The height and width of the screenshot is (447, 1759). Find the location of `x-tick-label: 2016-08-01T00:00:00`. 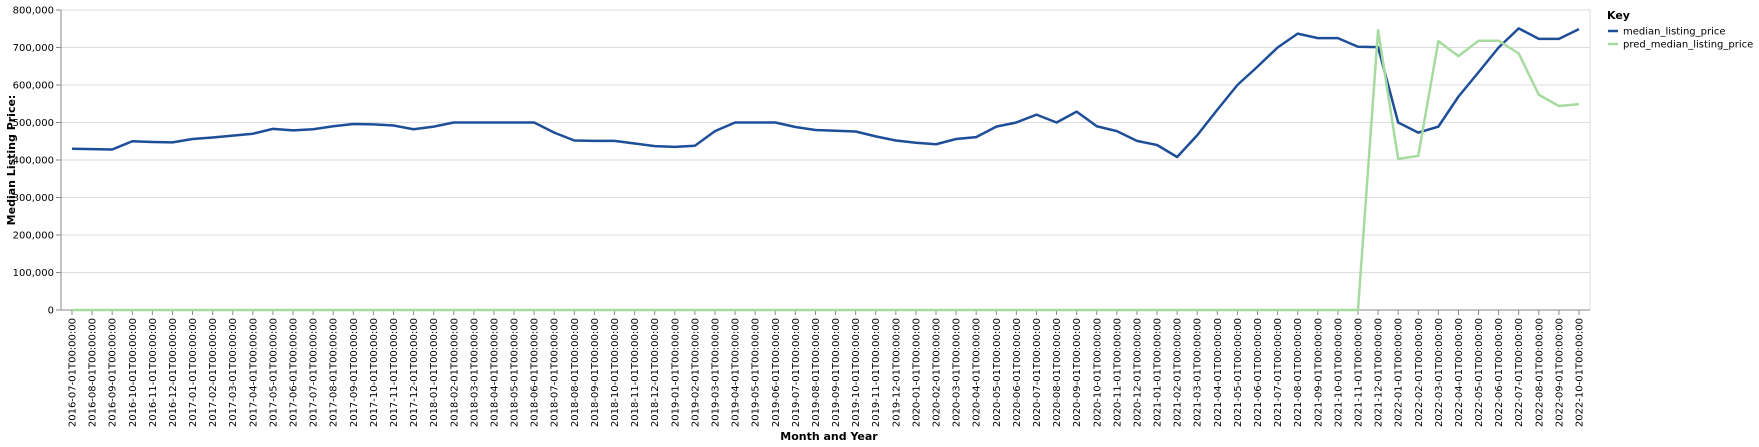

x-tick-label: 2016-08-01T00:00:00 is located at coordinates (93, 372).